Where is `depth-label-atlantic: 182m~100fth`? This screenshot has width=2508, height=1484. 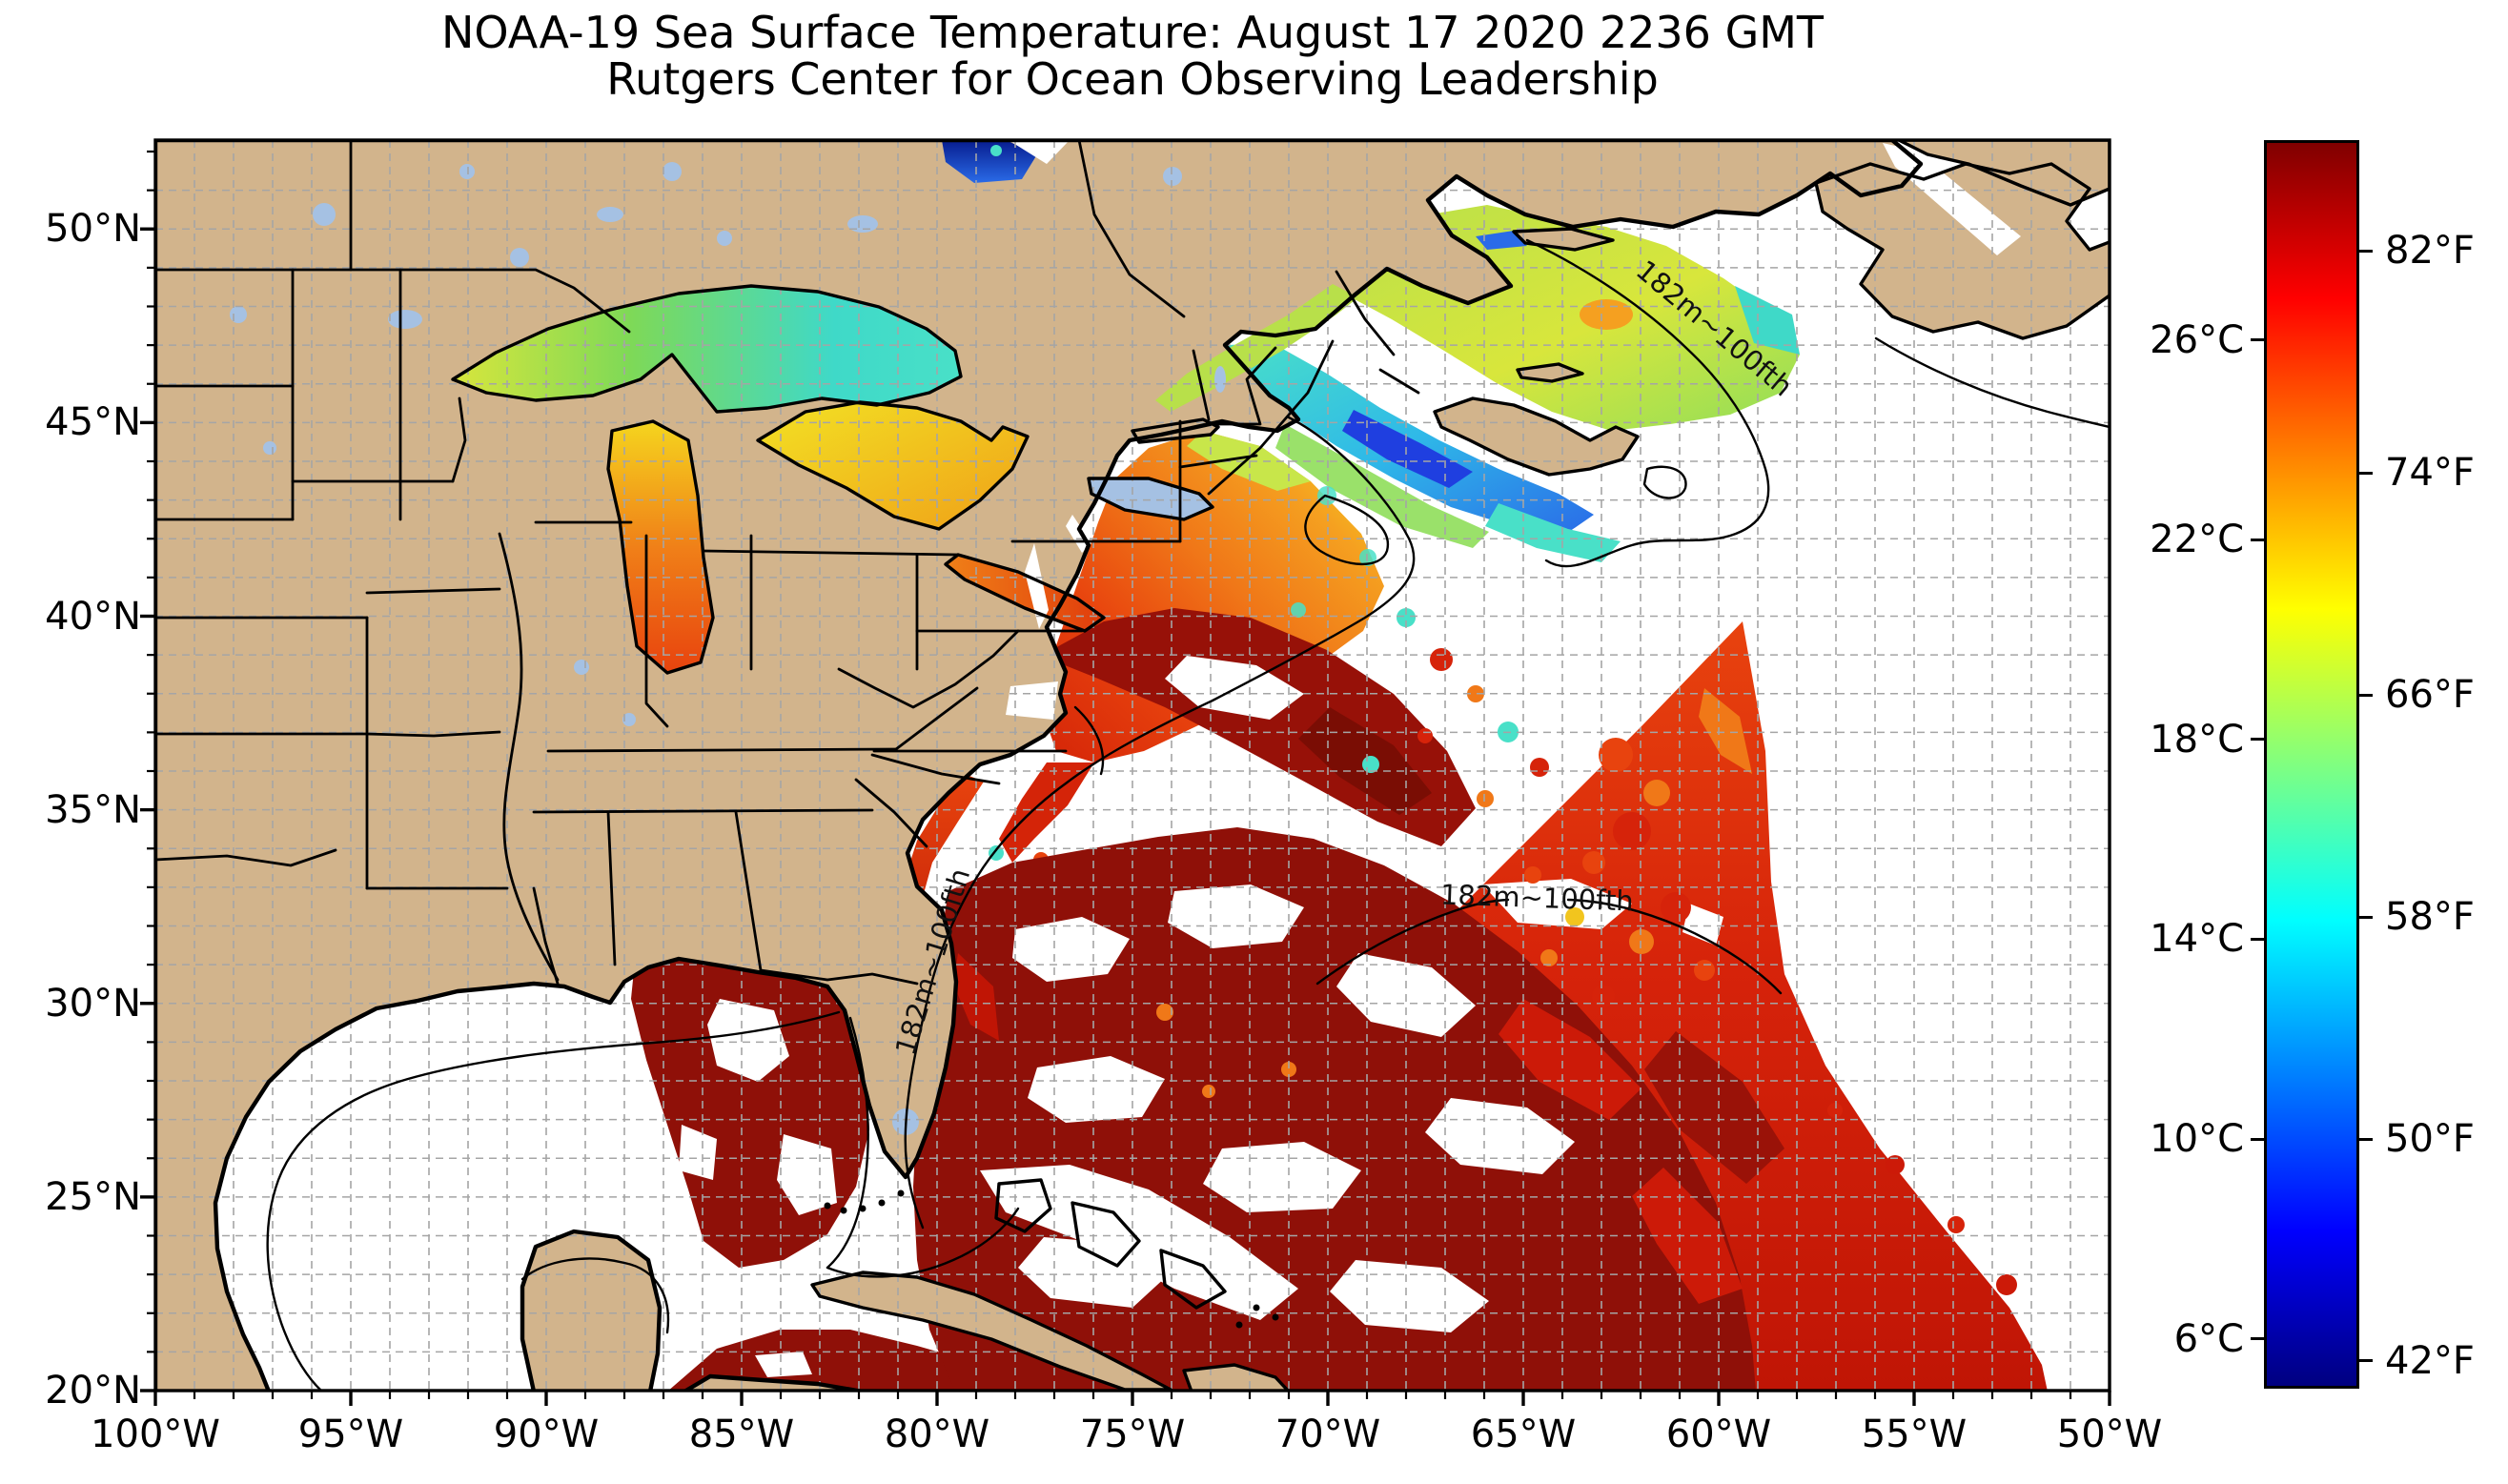
depth-label-atlantic: 182m~100fth is located at coordinates (1536, 898).